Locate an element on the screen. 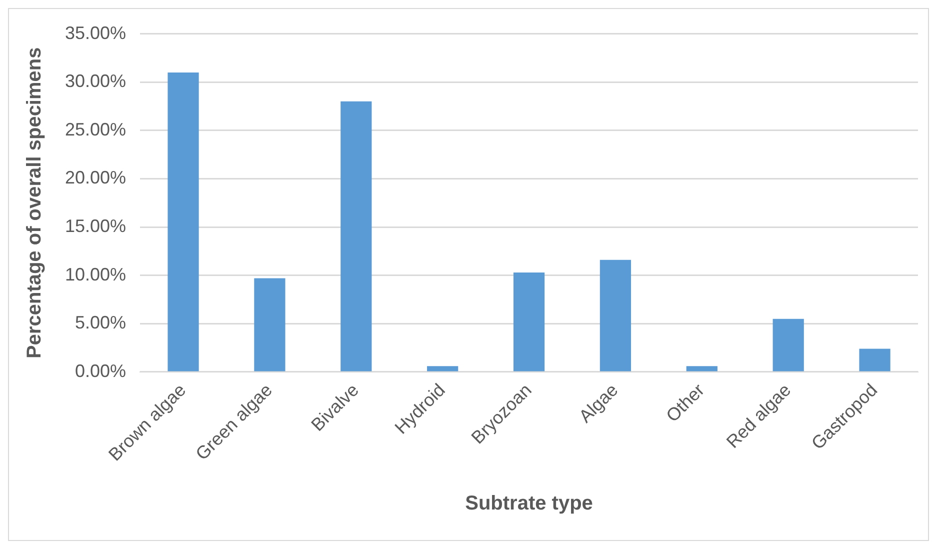 The height and width of the screenshot is (549, 937). y-tick-label: 30.00% is located at coordinates (95, 81).